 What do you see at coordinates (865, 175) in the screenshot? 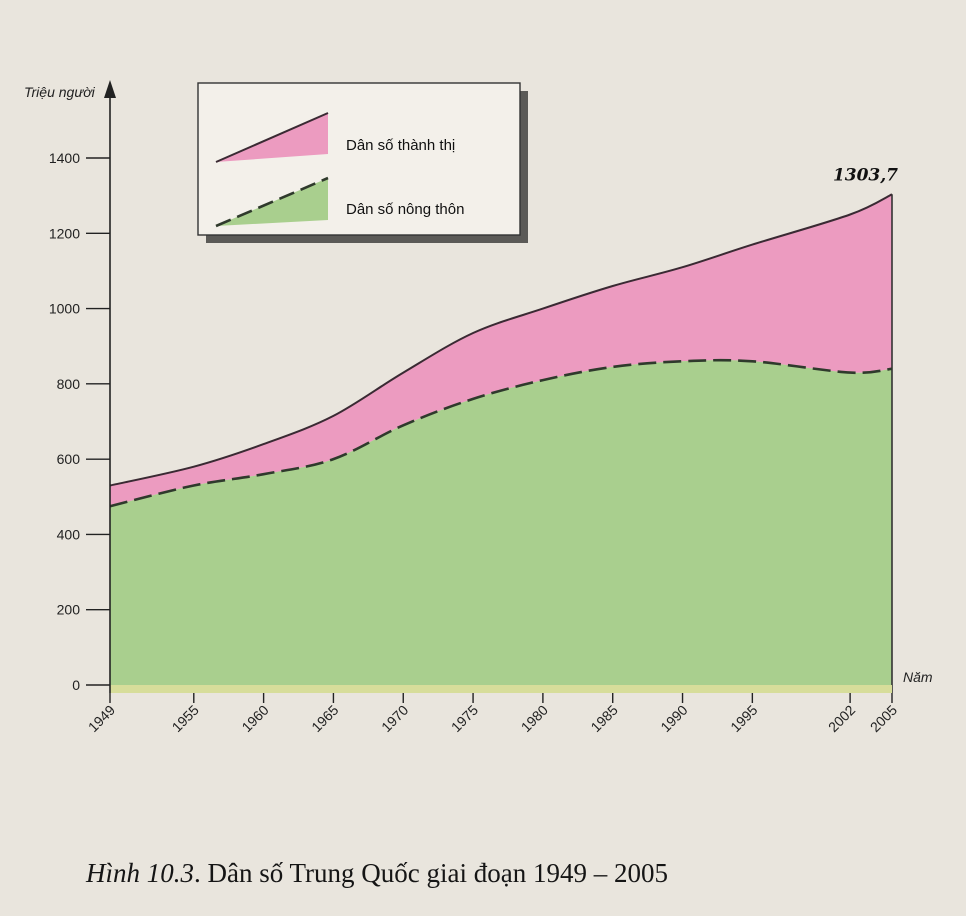
I see `annotation-2005-value: 1303,7` at bounding box center [865, 175].